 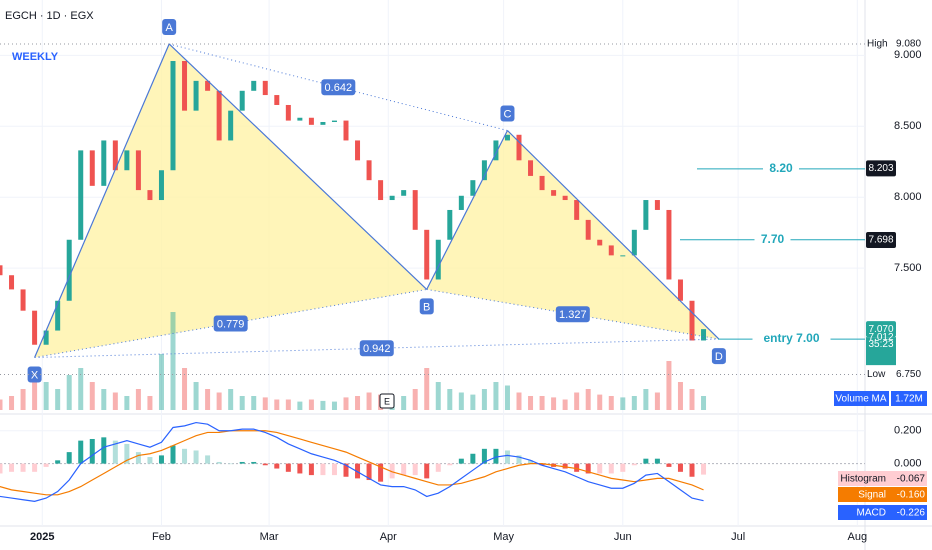 What do you see at coordinates (860, 399) in the screenshot?
I see `vma-name: Volume MA` at bounding box center [860, 399].